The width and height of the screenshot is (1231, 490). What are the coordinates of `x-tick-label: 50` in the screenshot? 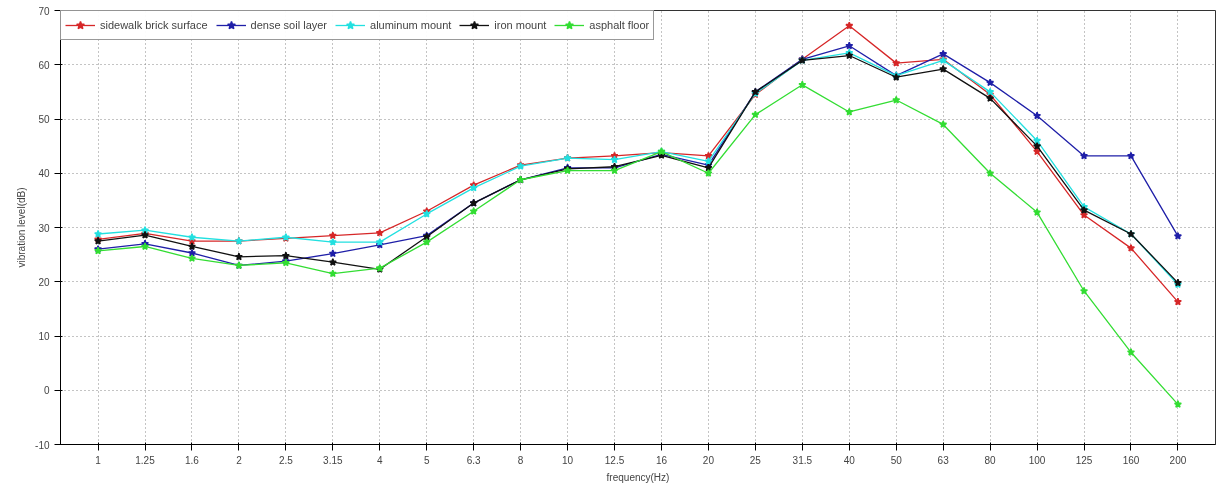 It's located at (896, 460).